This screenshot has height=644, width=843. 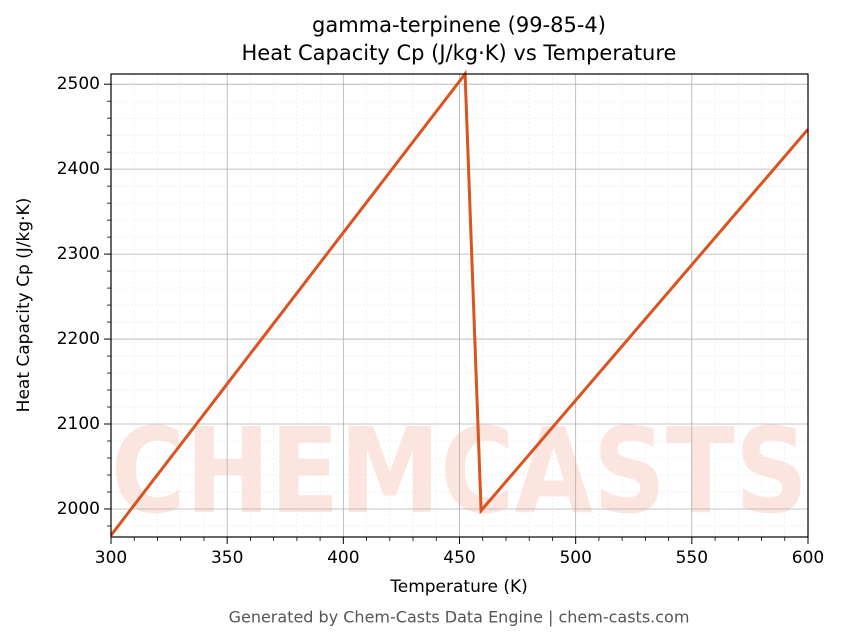 What do you see at coordinates (78, 169) in the screenshot?
I see `y-tick-label: 2400` at bounding box center [78, 169].